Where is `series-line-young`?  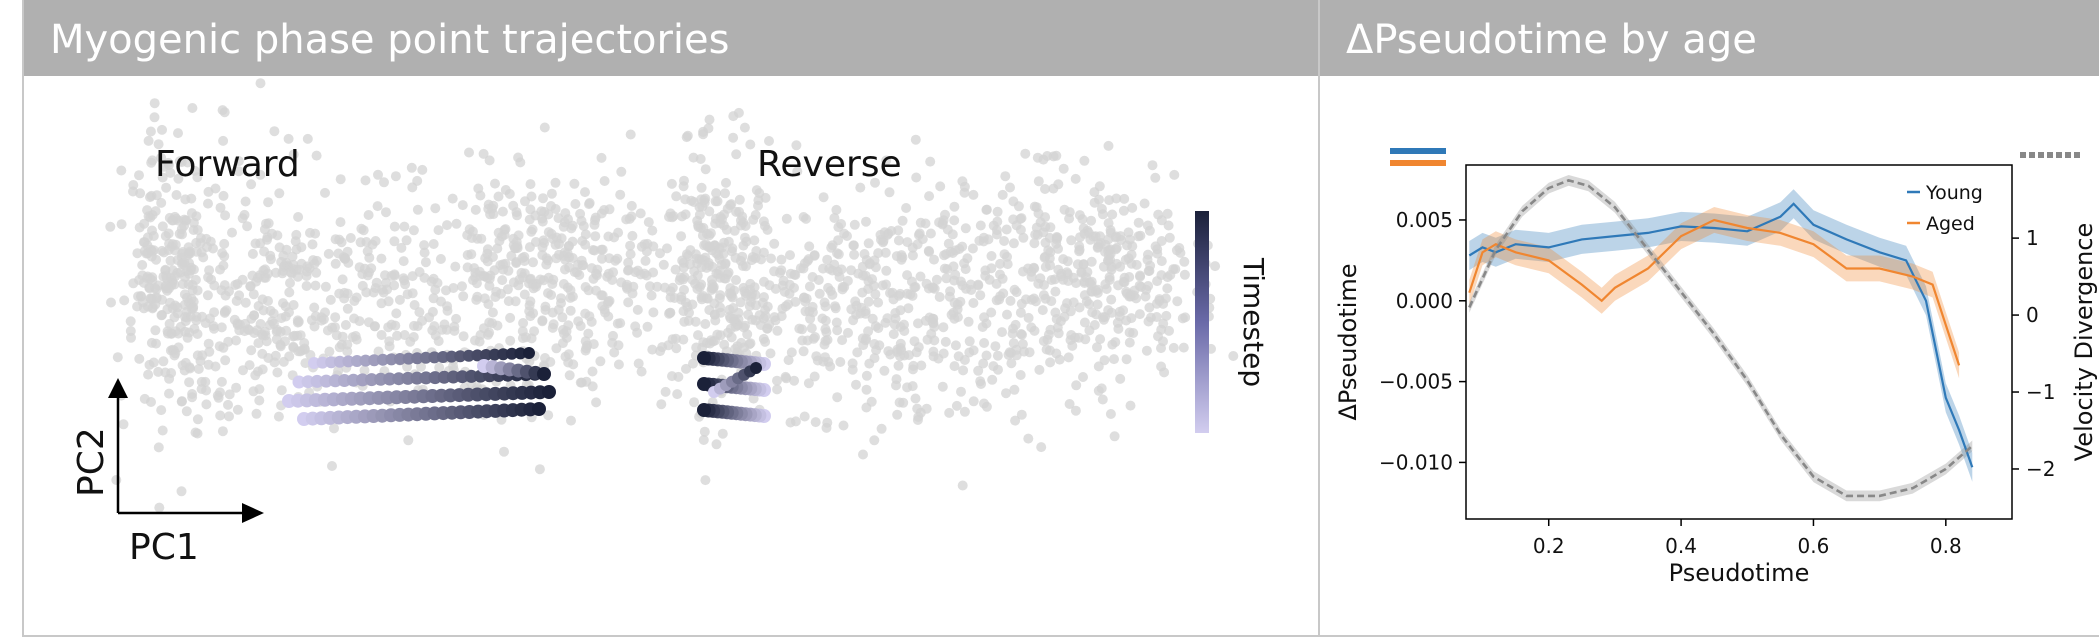 series-line-young is located at coordinates (1721, 335).